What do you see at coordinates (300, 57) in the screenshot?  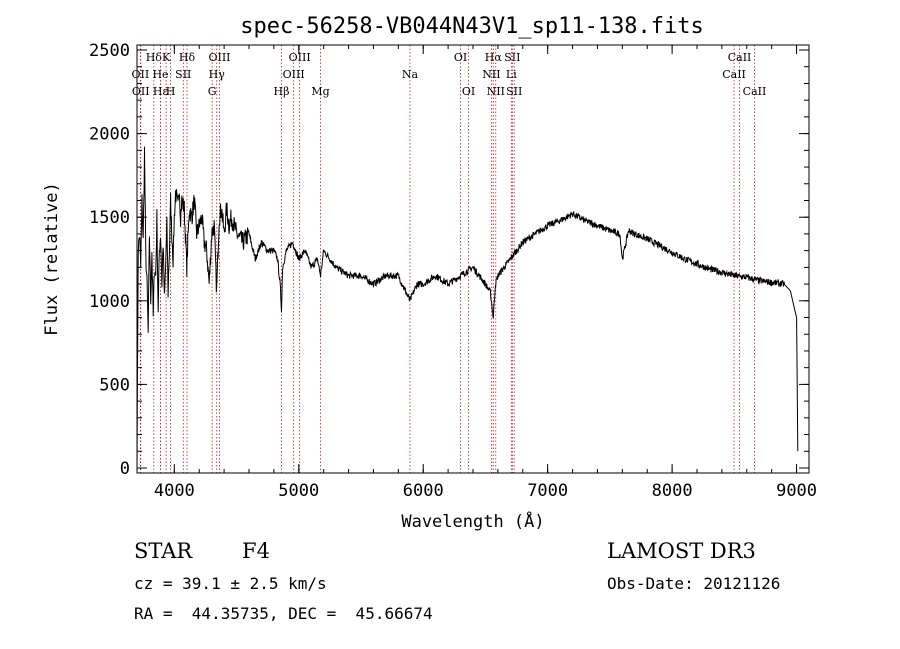 I see `line-label-13: OIII` at bounding box center [300, 57].